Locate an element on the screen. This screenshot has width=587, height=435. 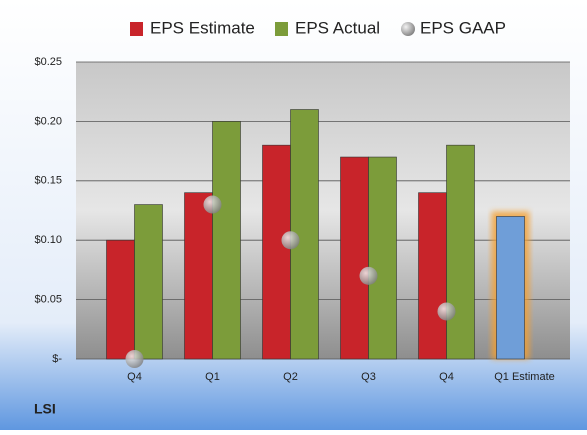
x-tick-label: Q2 is located at coordinates (290, 377).